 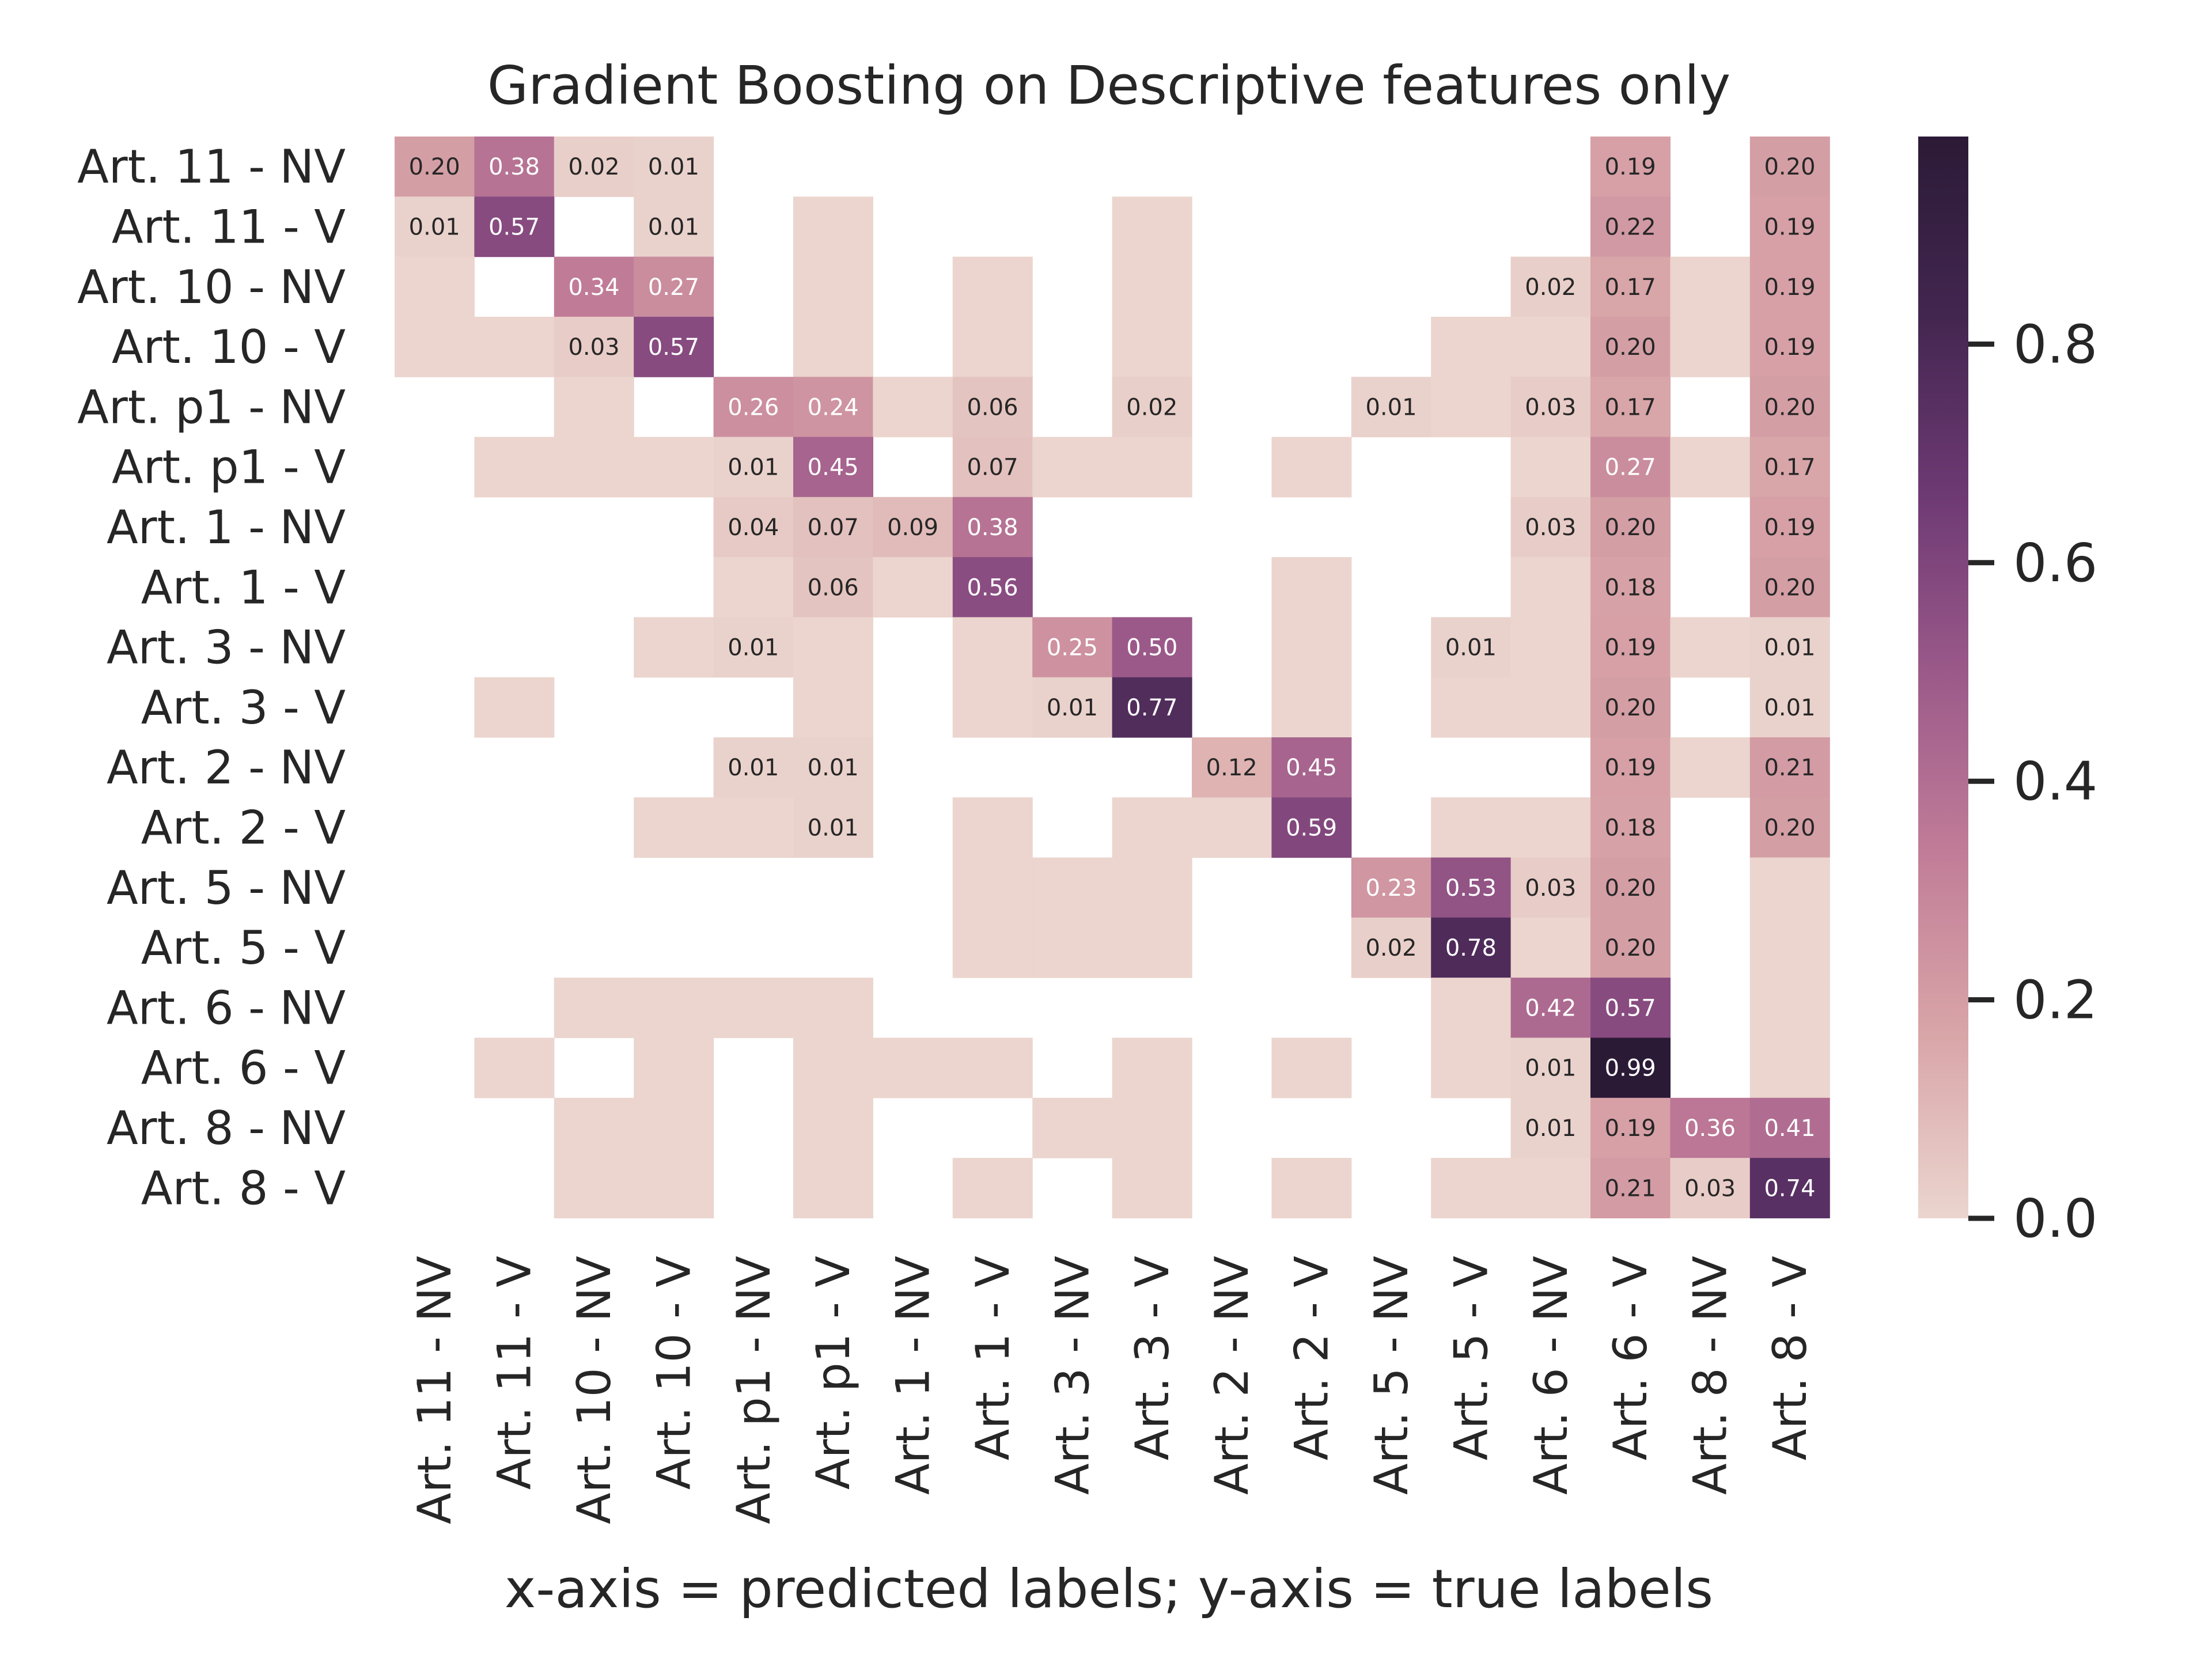 What do you see at coordinates (2007, 693) in the screenshot?
I see `colorbar: 0.0 0.2 0.4 0.6 0.8` at bounding box center [2007, 693].